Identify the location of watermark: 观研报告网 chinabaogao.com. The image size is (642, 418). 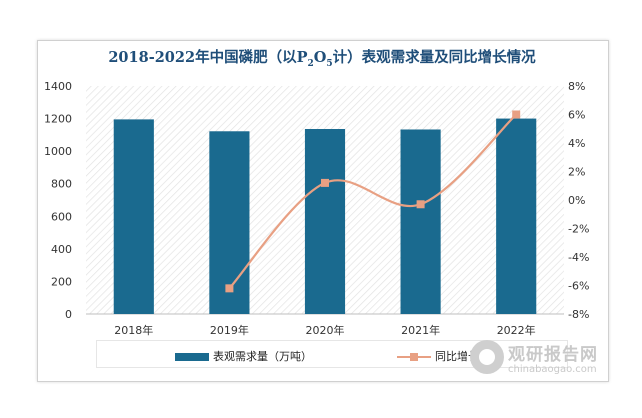
(543, 361).